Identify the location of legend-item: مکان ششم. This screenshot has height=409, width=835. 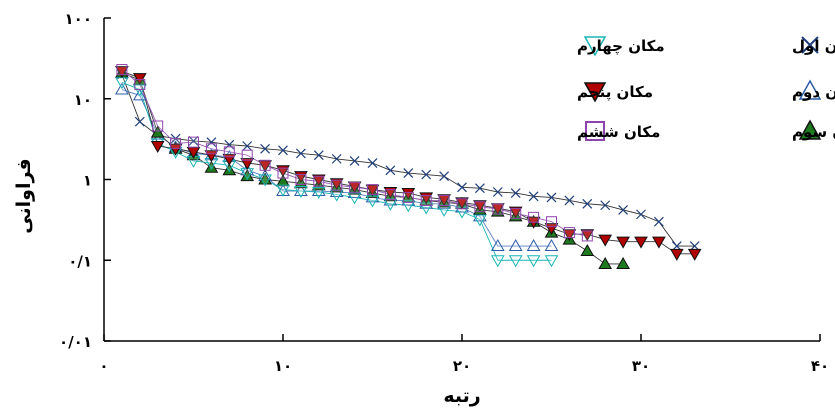
(618, 131).